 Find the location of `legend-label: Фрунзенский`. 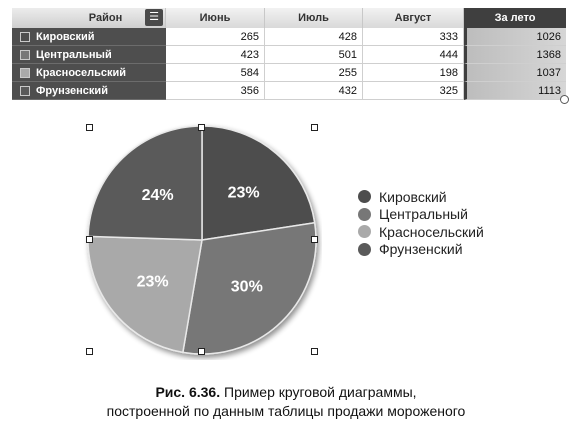

legend-label: Фрунзенский is located at coordinates (421, 249).